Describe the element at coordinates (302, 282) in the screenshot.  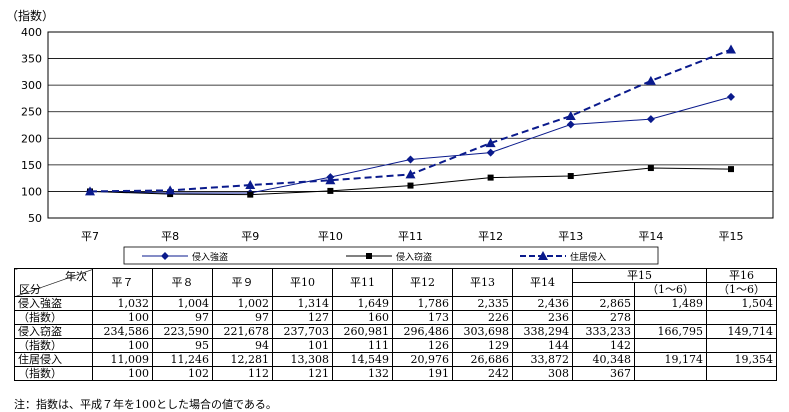
I see `year-header: 平10` at that location.